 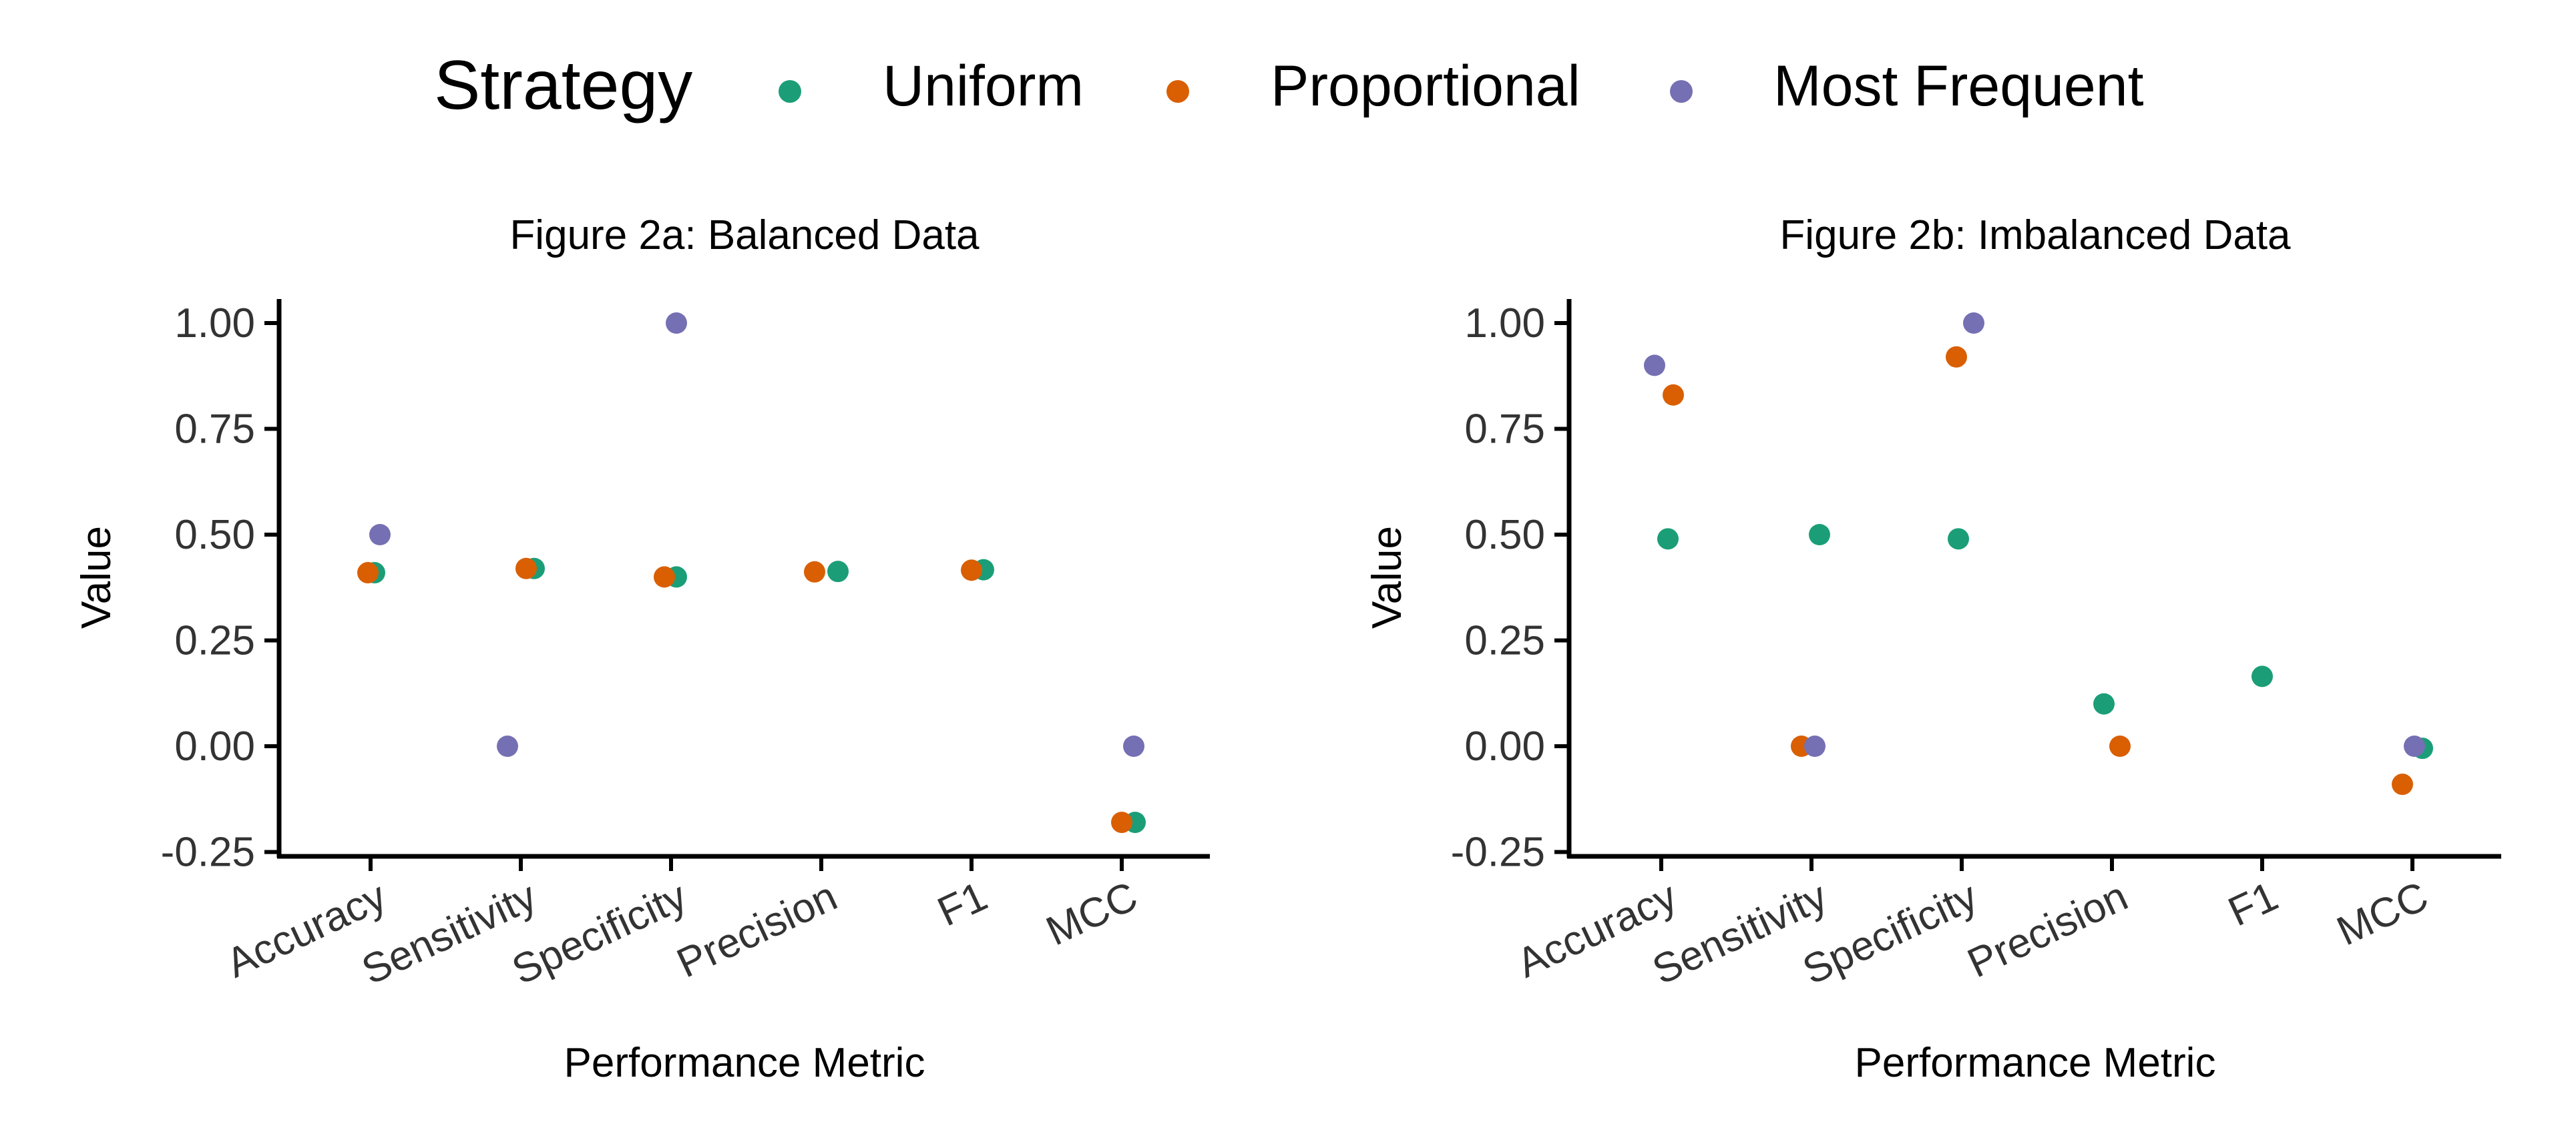 I want to click on panel-title: Figure 2b: Imbalanced Data, so click(x=2035, y=235).